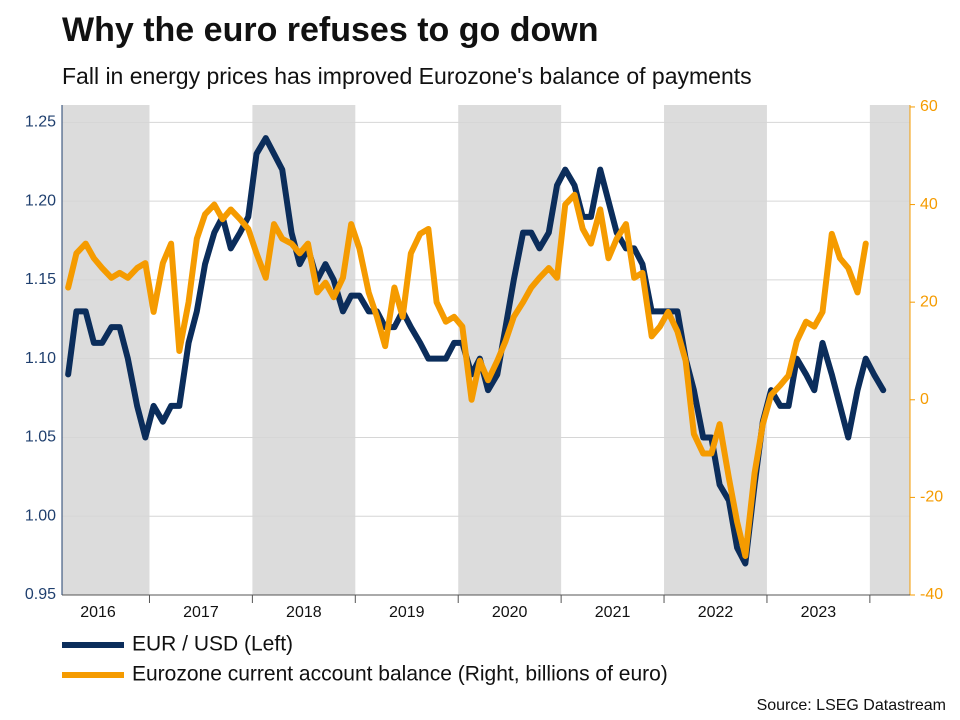 The height and width of the screenshot is (720, 960). I want to click on y-tick-label: 1.25, so click(40, 122).